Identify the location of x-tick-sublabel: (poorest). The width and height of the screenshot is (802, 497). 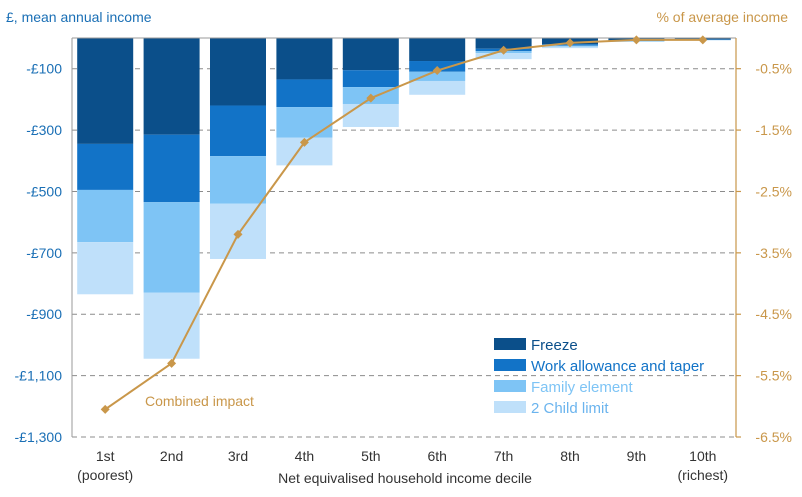
(105, 475).